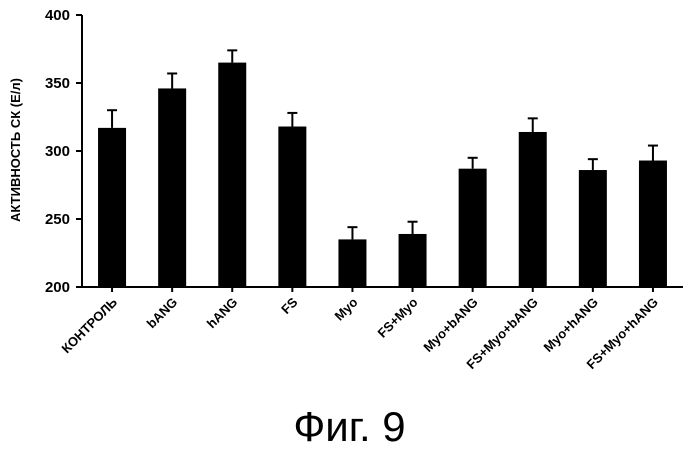 This screenshot has width=699, height=457. I want to click on x-category-label: Myo, so click(346, 308).